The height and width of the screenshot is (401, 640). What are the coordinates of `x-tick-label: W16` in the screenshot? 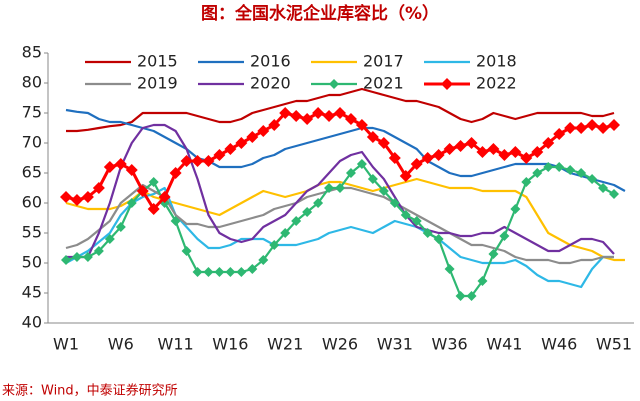 It's located at (230, 344).